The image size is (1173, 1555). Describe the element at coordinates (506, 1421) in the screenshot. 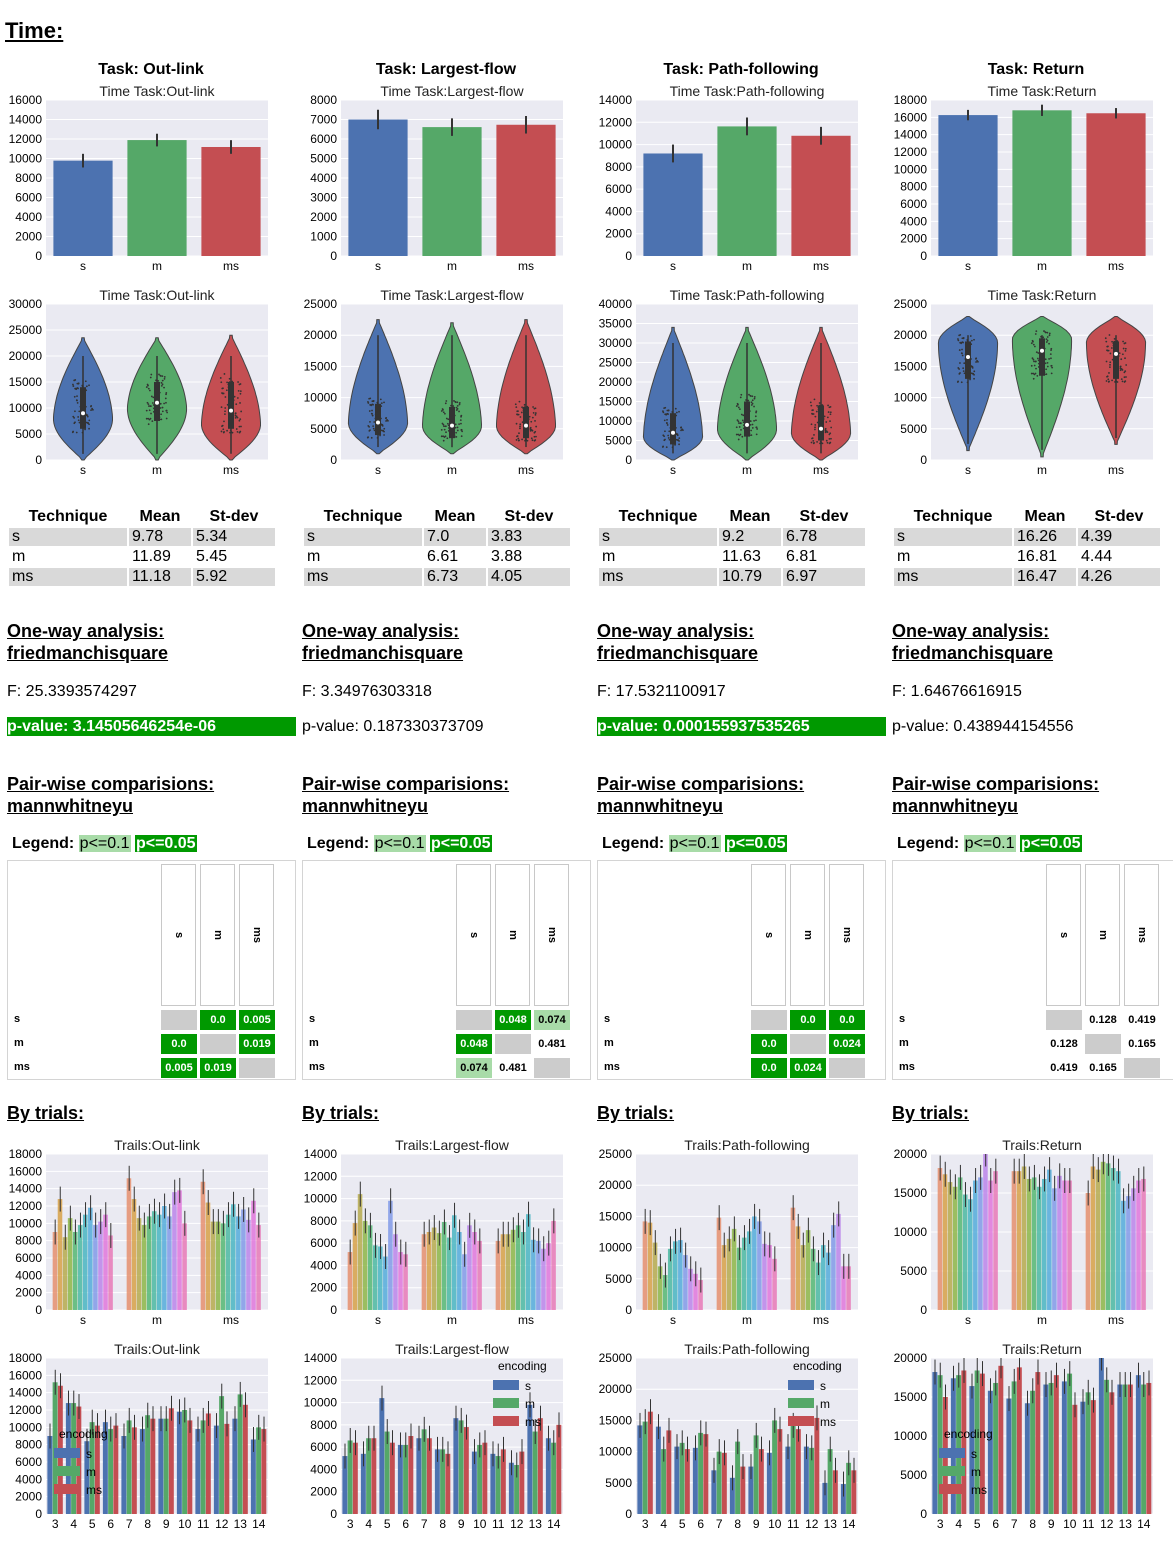

I see `legend-swatch` at that location.